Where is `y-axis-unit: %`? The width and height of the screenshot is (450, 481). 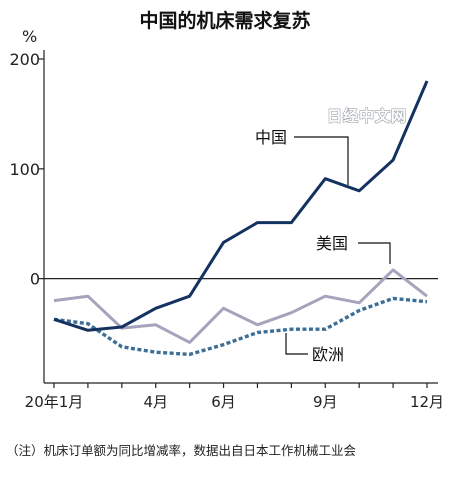 y-axis-unit: % is located at coordinates (29, 36).